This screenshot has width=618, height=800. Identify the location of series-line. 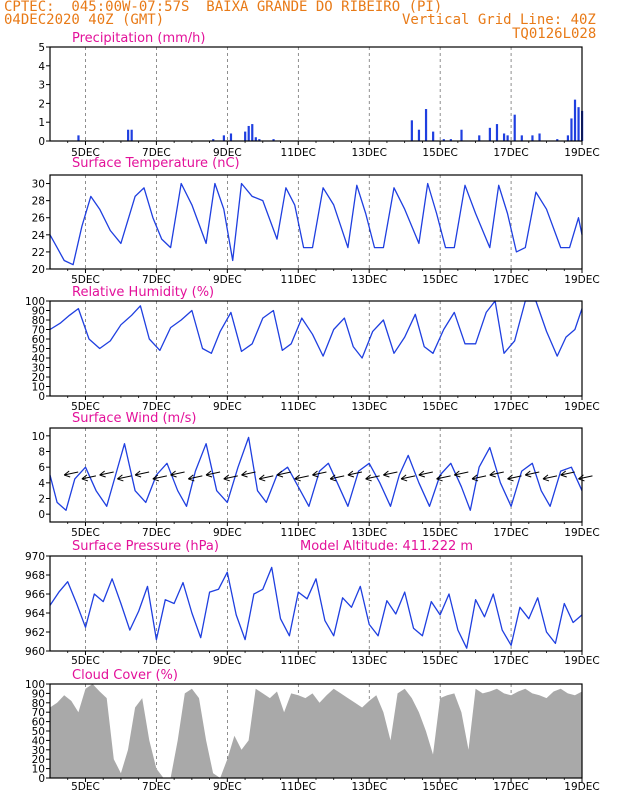
(316, 473).